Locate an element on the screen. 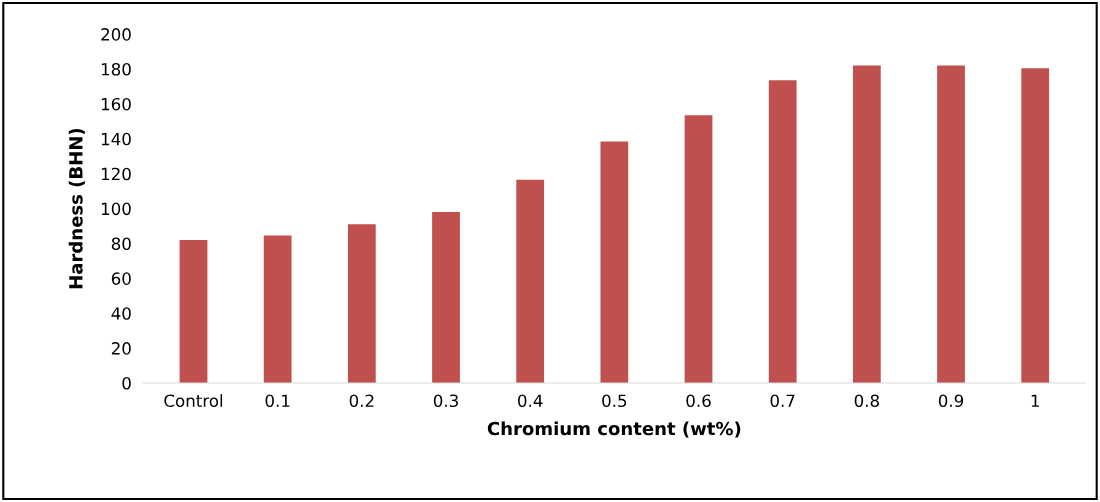 Image resolution: width=1100 pixels, height=502 pixels. y-tick-label: 160 is located at coordinates (116, 104).